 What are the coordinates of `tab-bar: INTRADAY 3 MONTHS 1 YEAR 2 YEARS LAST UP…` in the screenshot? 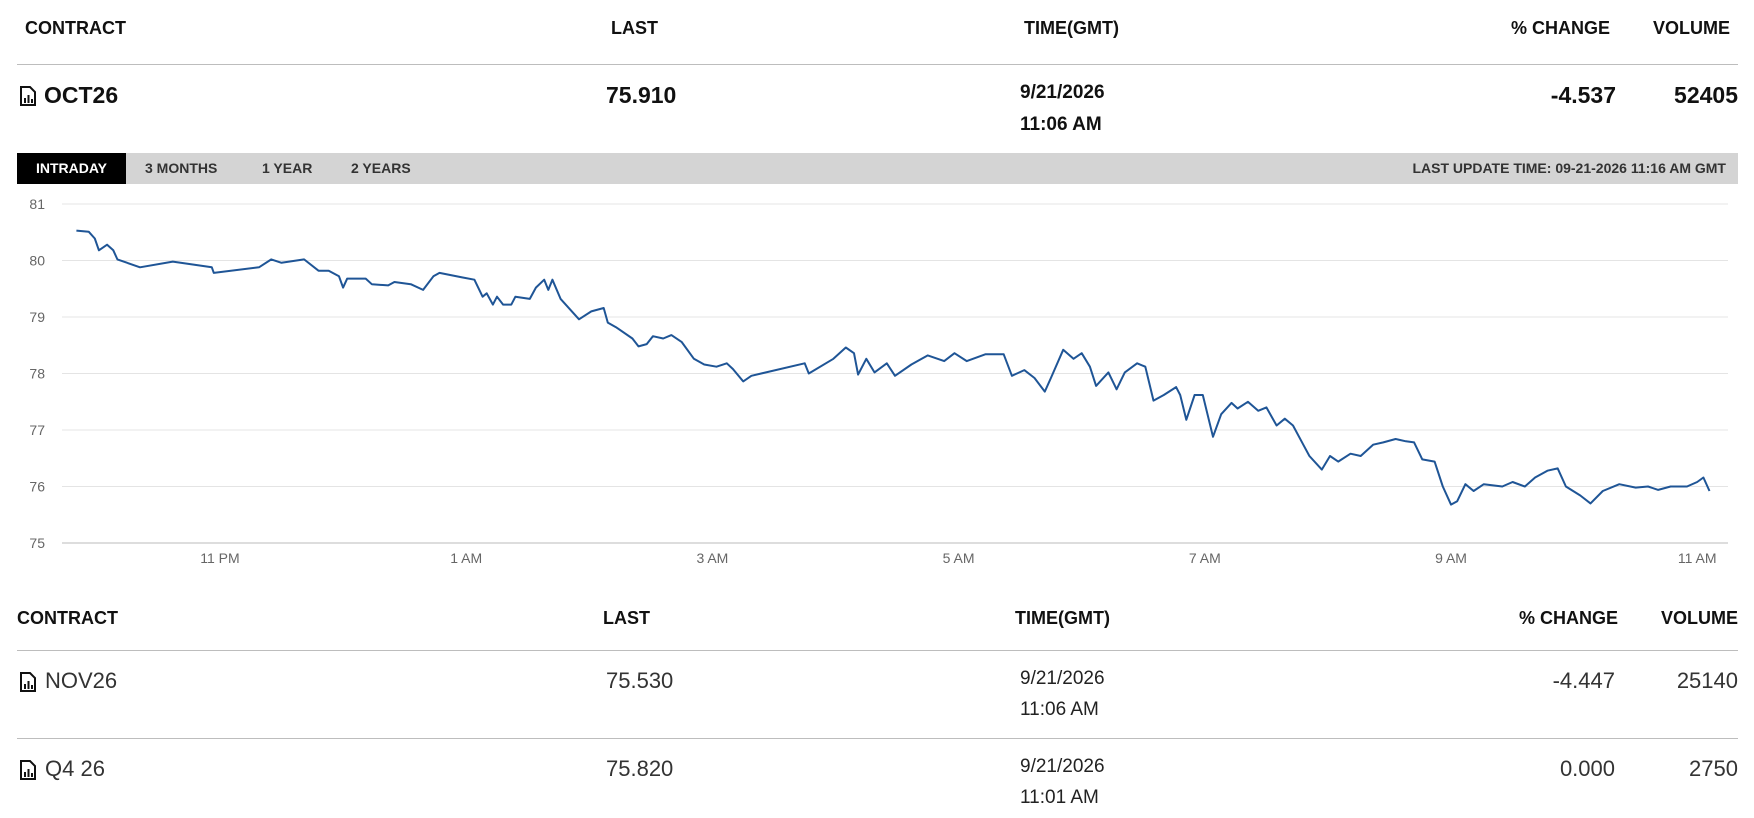 It's located at (877, 168).